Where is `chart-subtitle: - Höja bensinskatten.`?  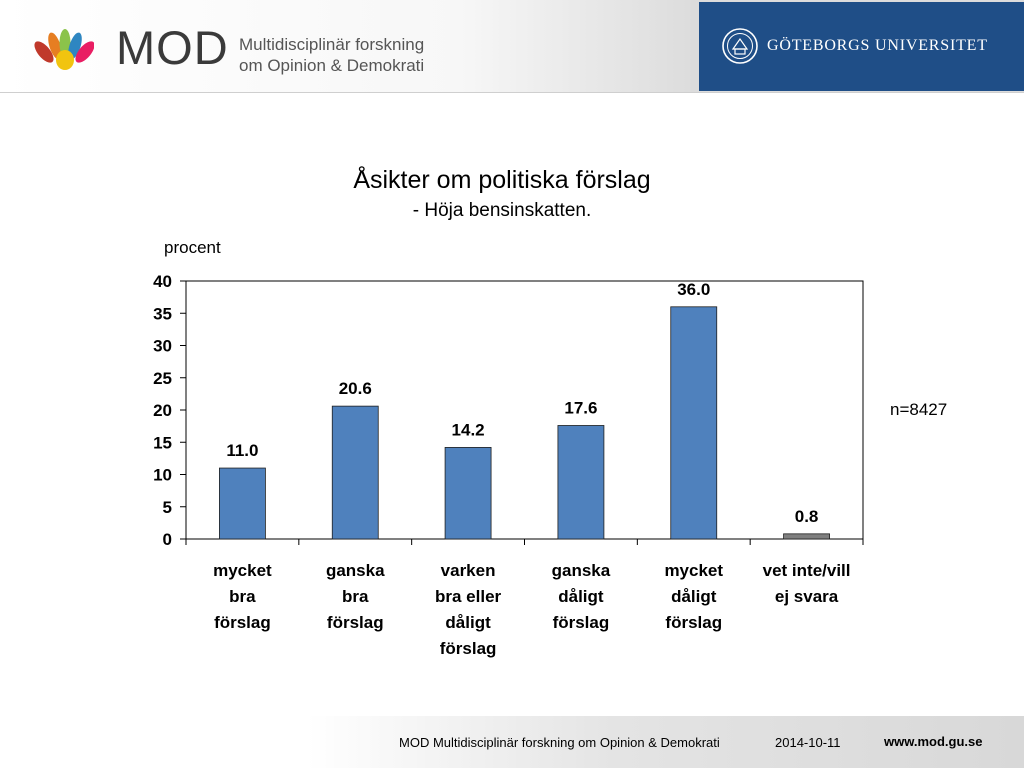 chart-subtitle: - Höja bensinskatten. is located at coordinates (502, 210).